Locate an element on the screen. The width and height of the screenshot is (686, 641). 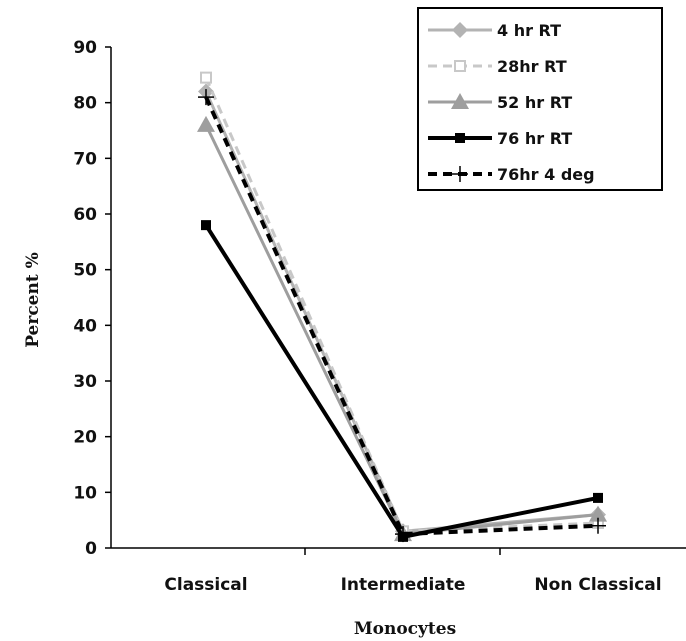
legend-label: 76 hr RT is located at coordinates (534, 138).